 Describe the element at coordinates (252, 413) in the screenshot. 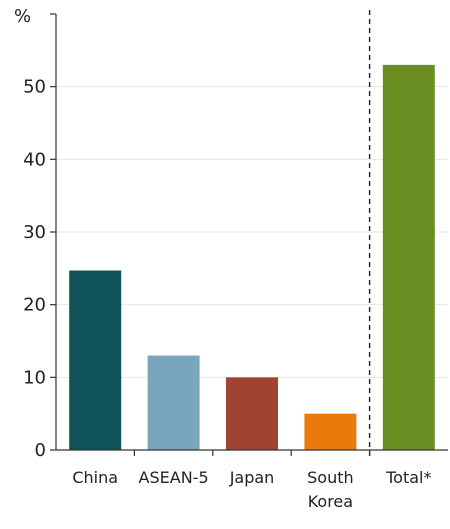

I see `bar-japan` at that location.